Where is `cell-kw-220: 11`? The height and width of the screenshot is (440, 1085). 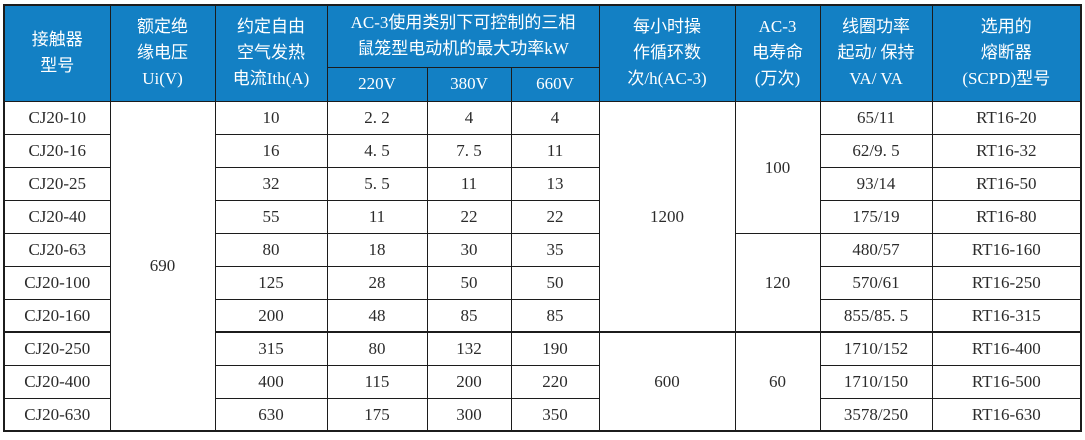 cell-kw-220: 11 is located at coordinates (377, 216).